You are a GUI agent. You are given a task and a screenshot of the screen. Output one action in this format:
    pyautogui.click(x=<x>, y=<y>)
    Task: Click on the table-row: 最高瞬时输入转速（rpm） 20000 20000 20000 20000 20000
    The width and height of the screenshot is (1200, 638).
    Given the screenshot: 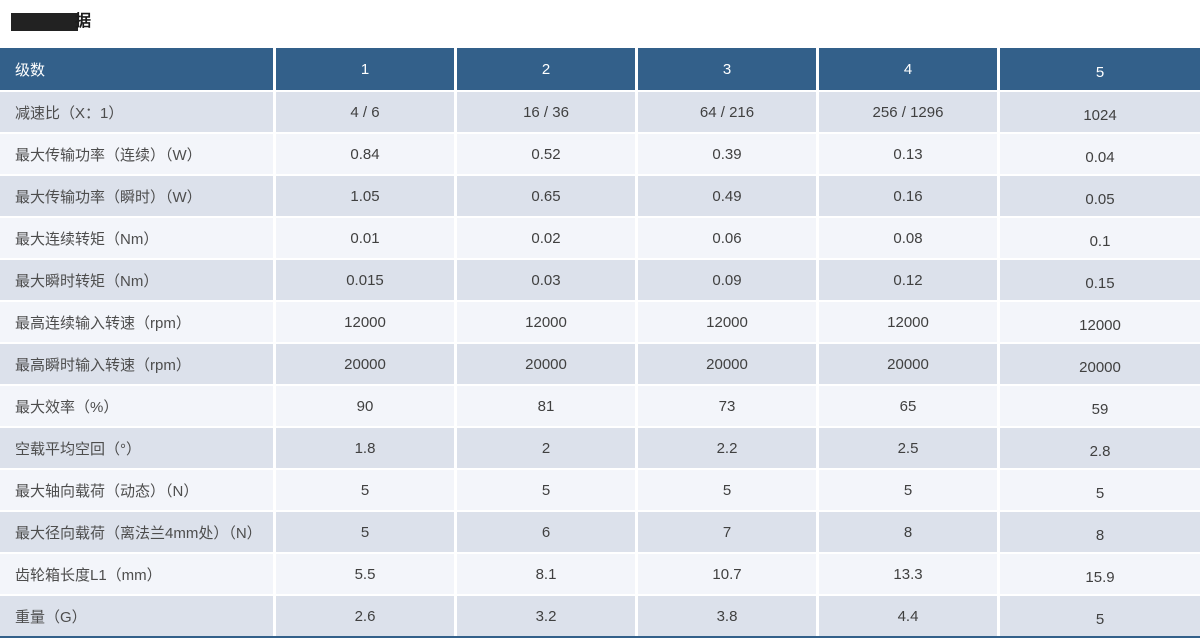 What is the action you would take?
    pyautogui.click(x=600, y=363)
    